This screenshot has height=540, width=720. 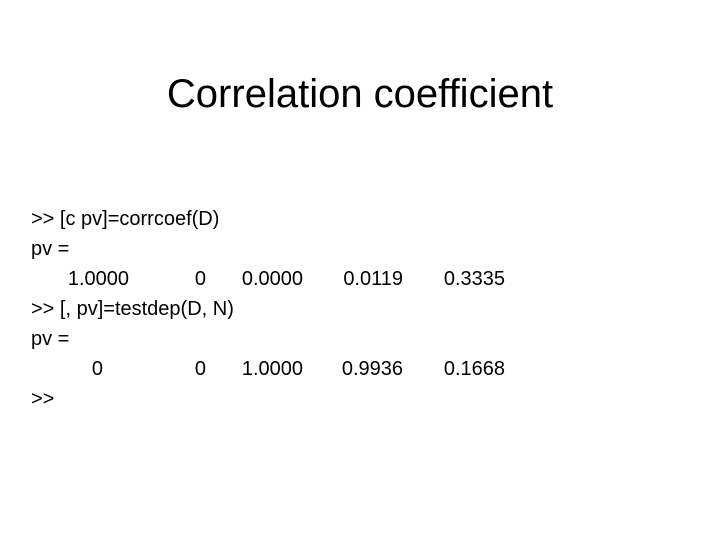 I want to click on prompt-line: >>, so click(x=43, y=399).